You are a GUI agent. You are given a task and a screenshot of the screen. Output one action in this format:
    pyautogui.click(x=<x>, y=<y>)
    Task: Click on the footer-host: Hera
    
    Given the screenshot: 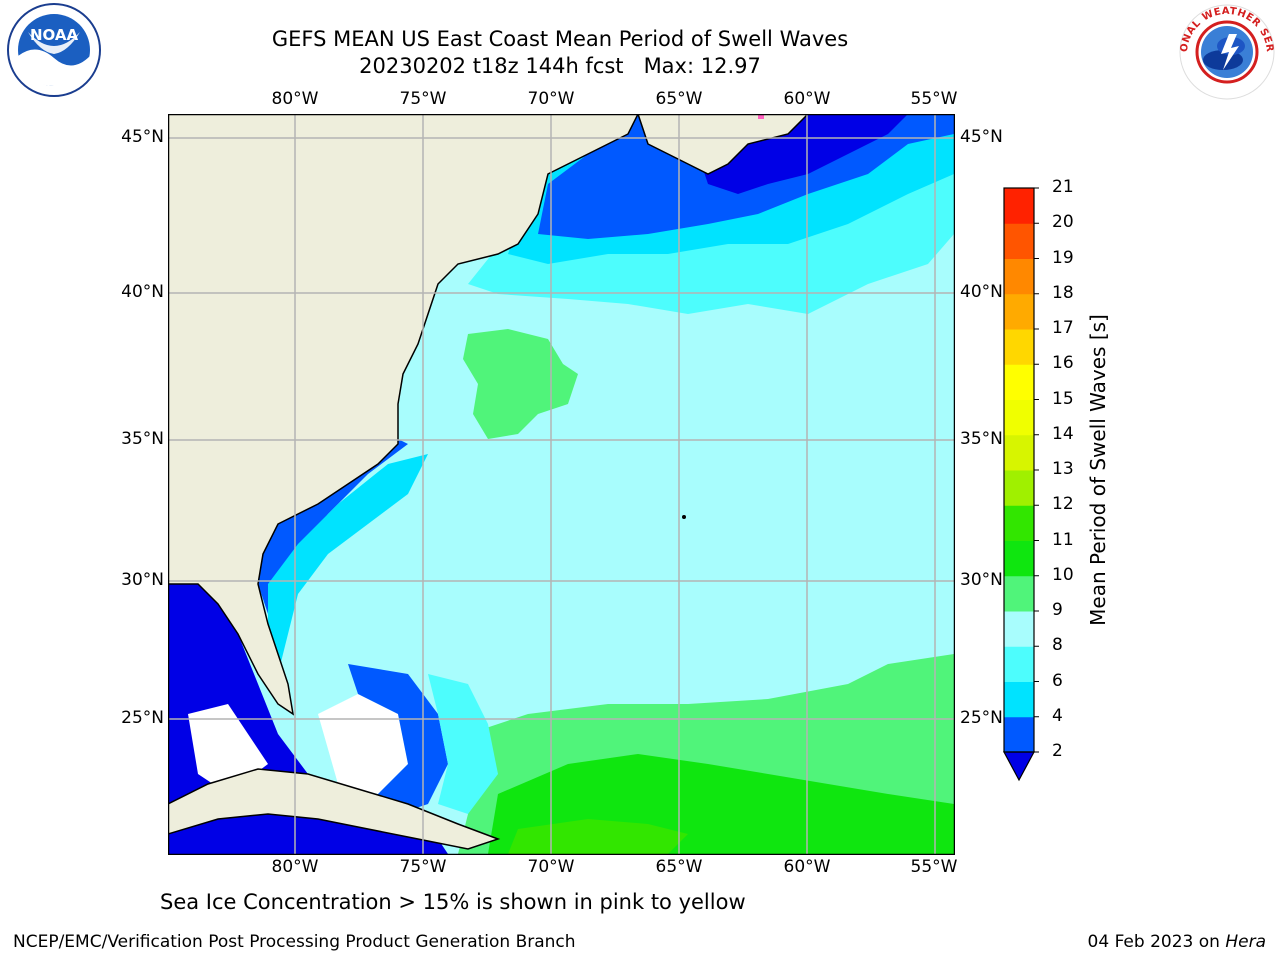 What is the action you would take?
    pyautogui.click(x=1245, y=942)
    